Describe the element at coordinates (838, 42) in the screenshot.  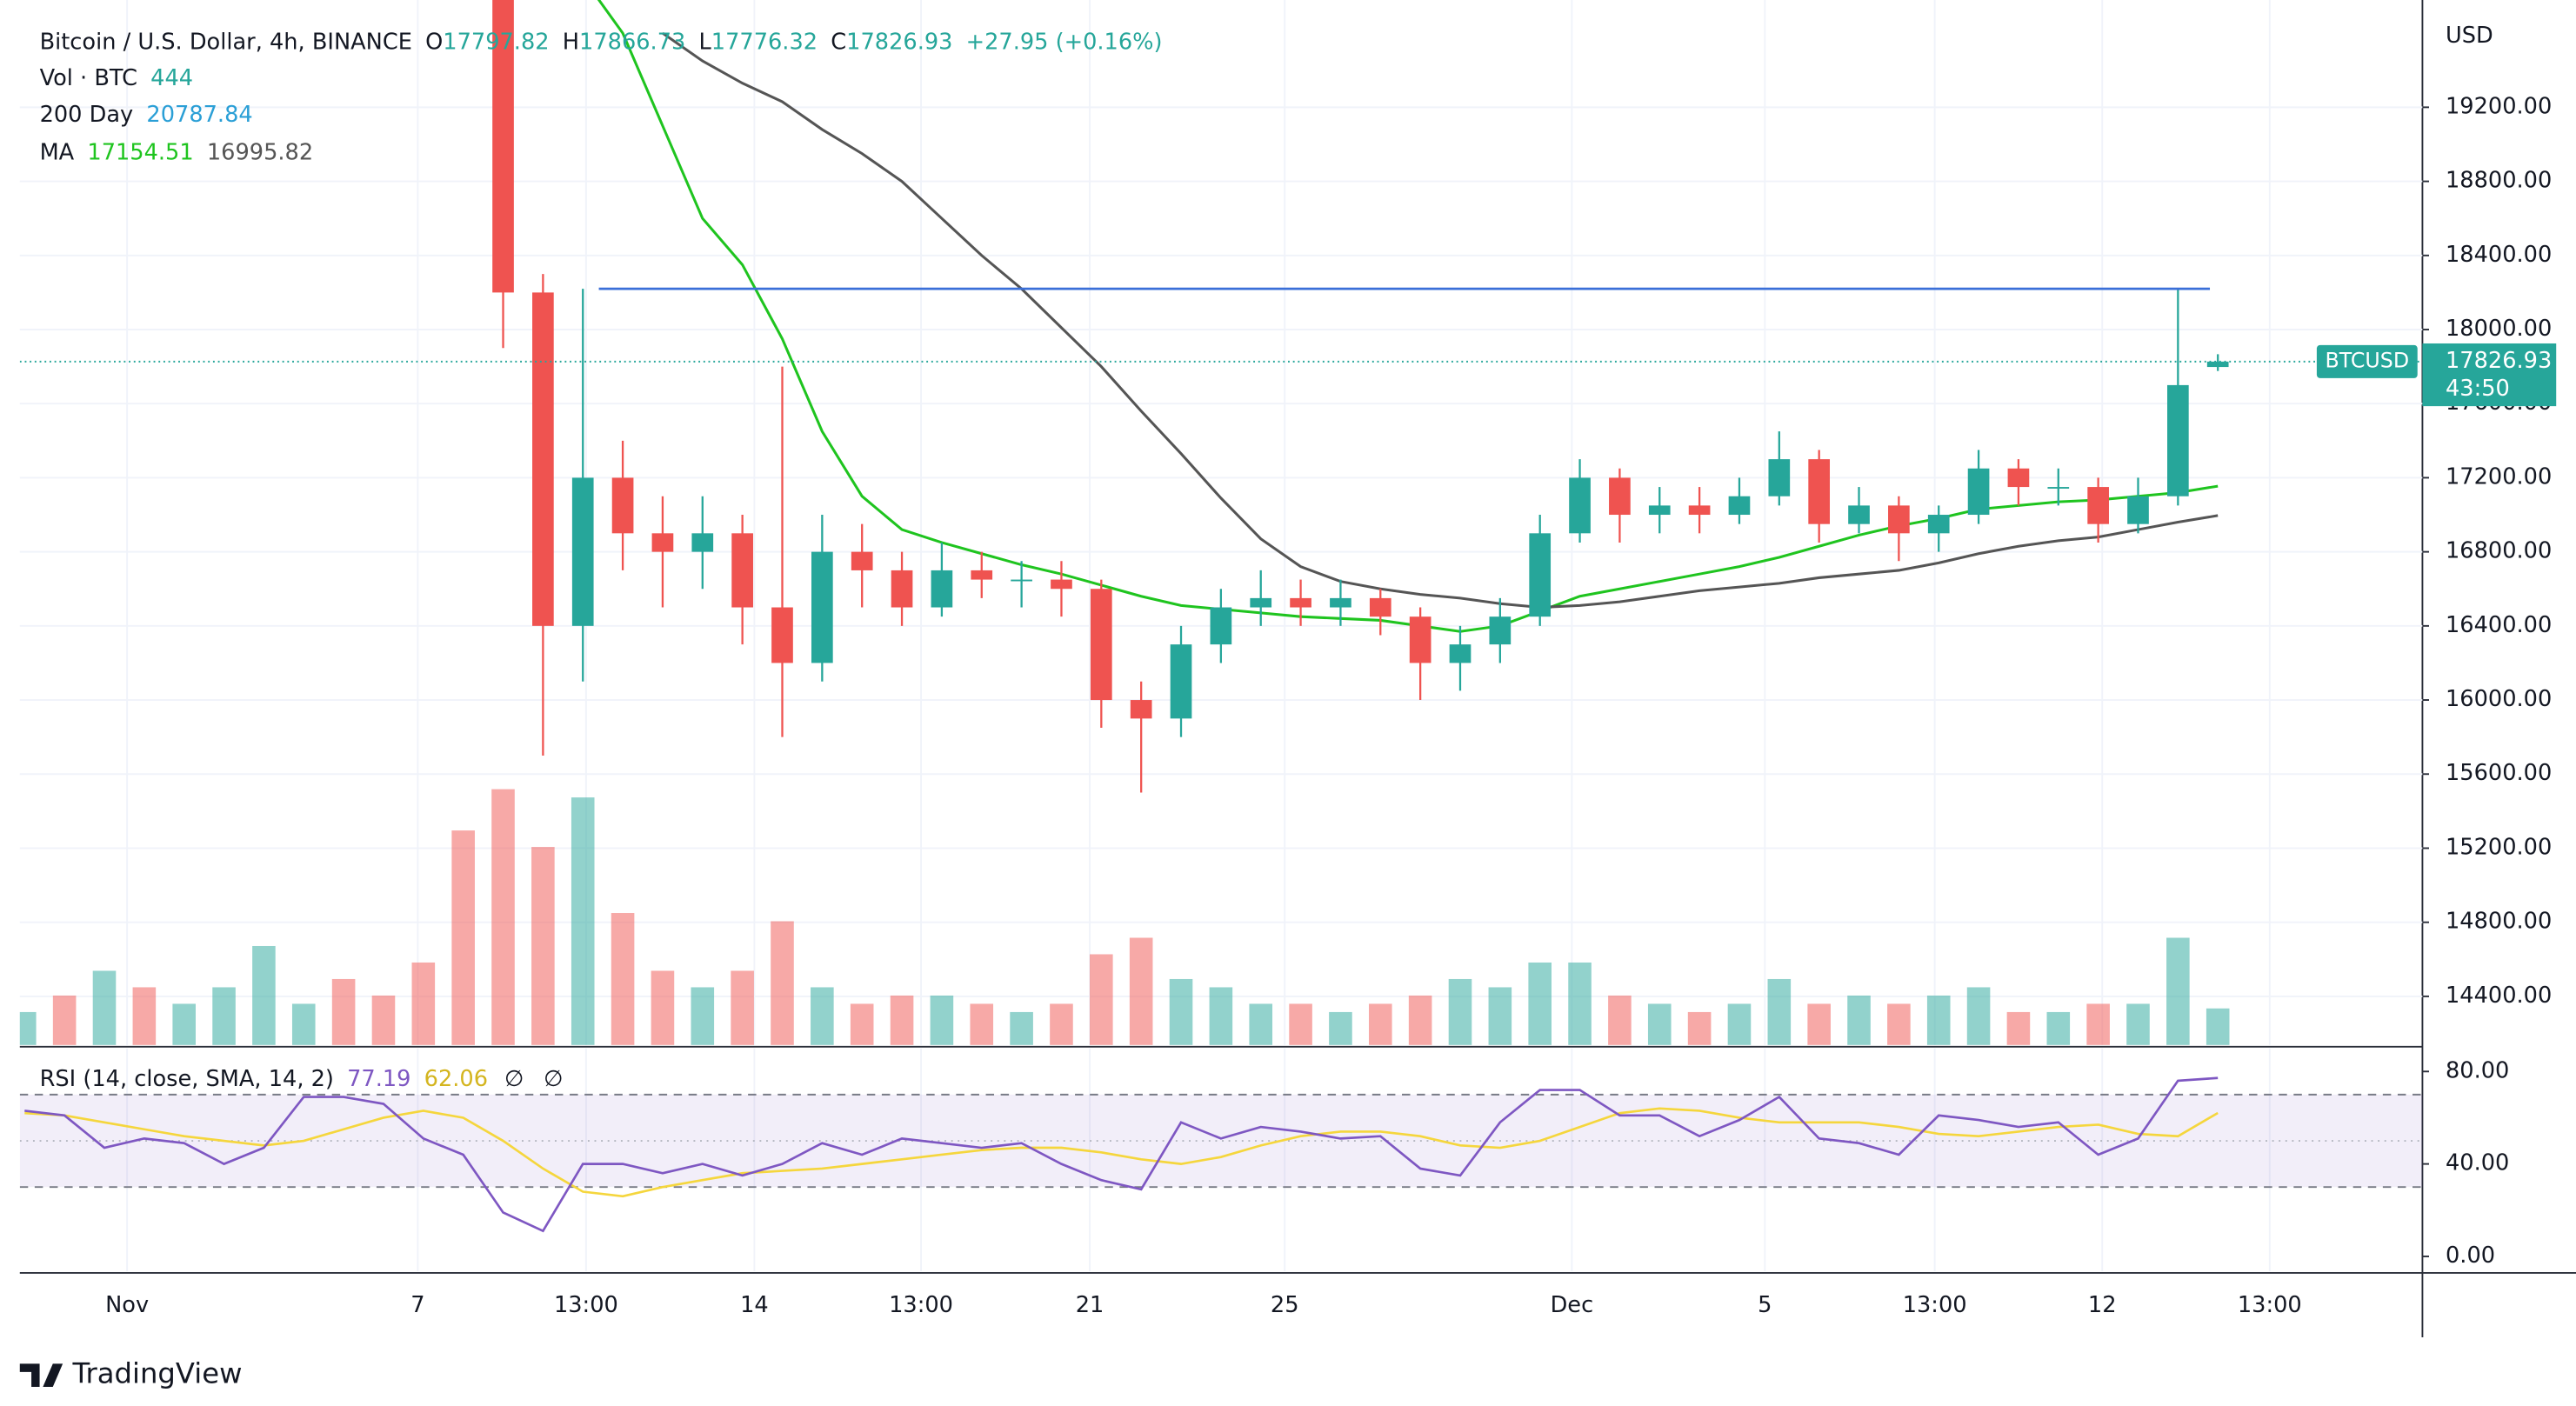
I see `legend-item: C` at that location.